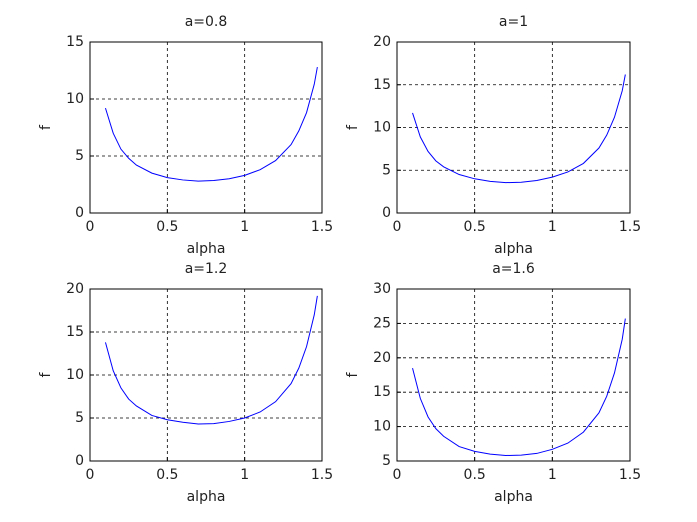 This screenshot has height=522, width=697. I want to click on chart-title: a=1.2, so click(206, 269).